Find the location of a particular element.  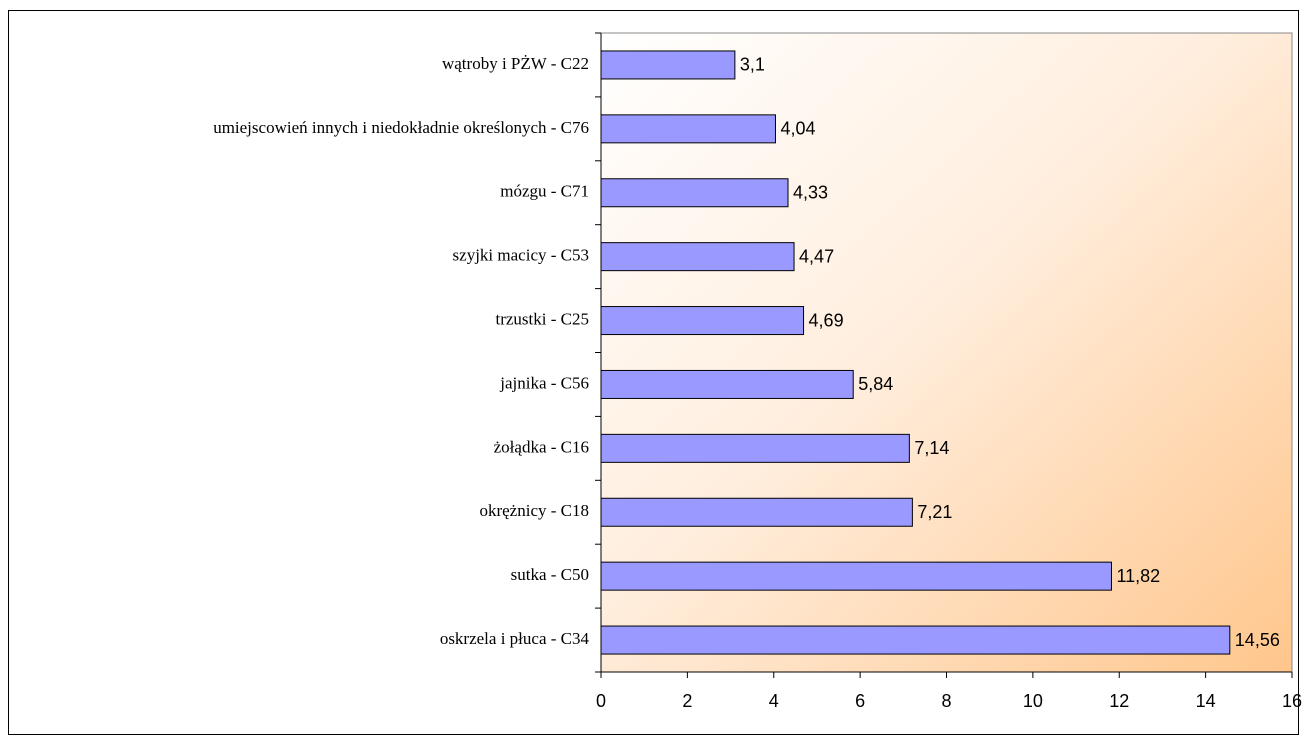

y-tick-label: mózgu - C71 is located at coordinates (544, 191).